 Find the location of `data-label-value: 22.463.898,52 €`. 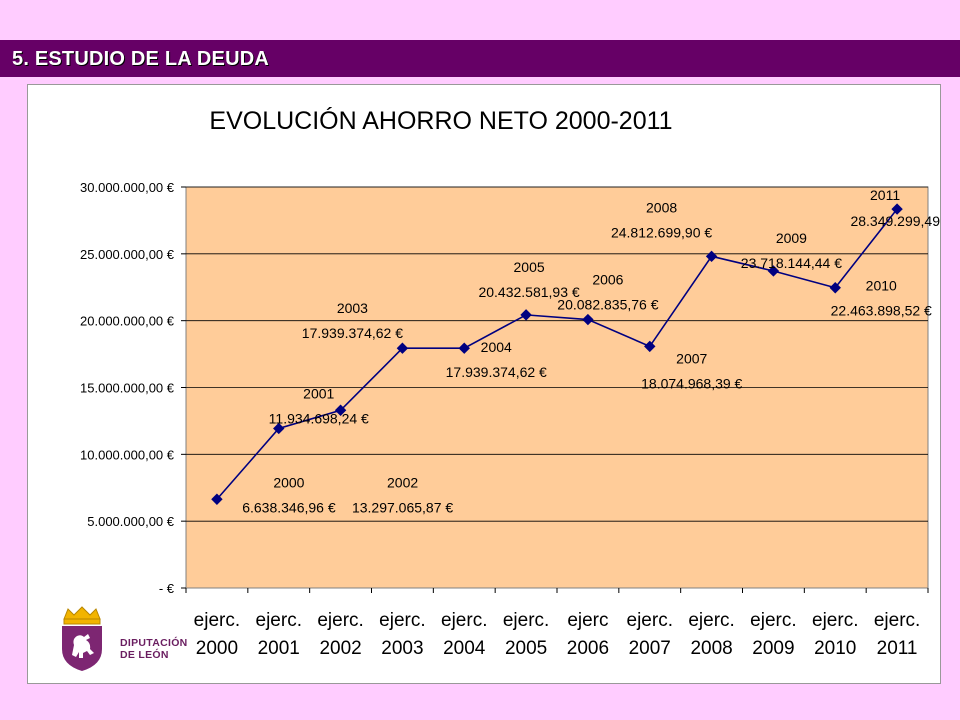

data-label-value: 22.463.898,52 € is located at coordinates (881, 311).